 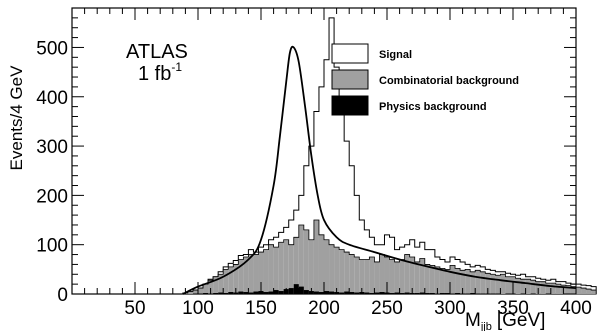 What do you see at coordinates (350, 105) in the screenshot?
I see `legend-swatch-physics` at bounding box center [350, 105].